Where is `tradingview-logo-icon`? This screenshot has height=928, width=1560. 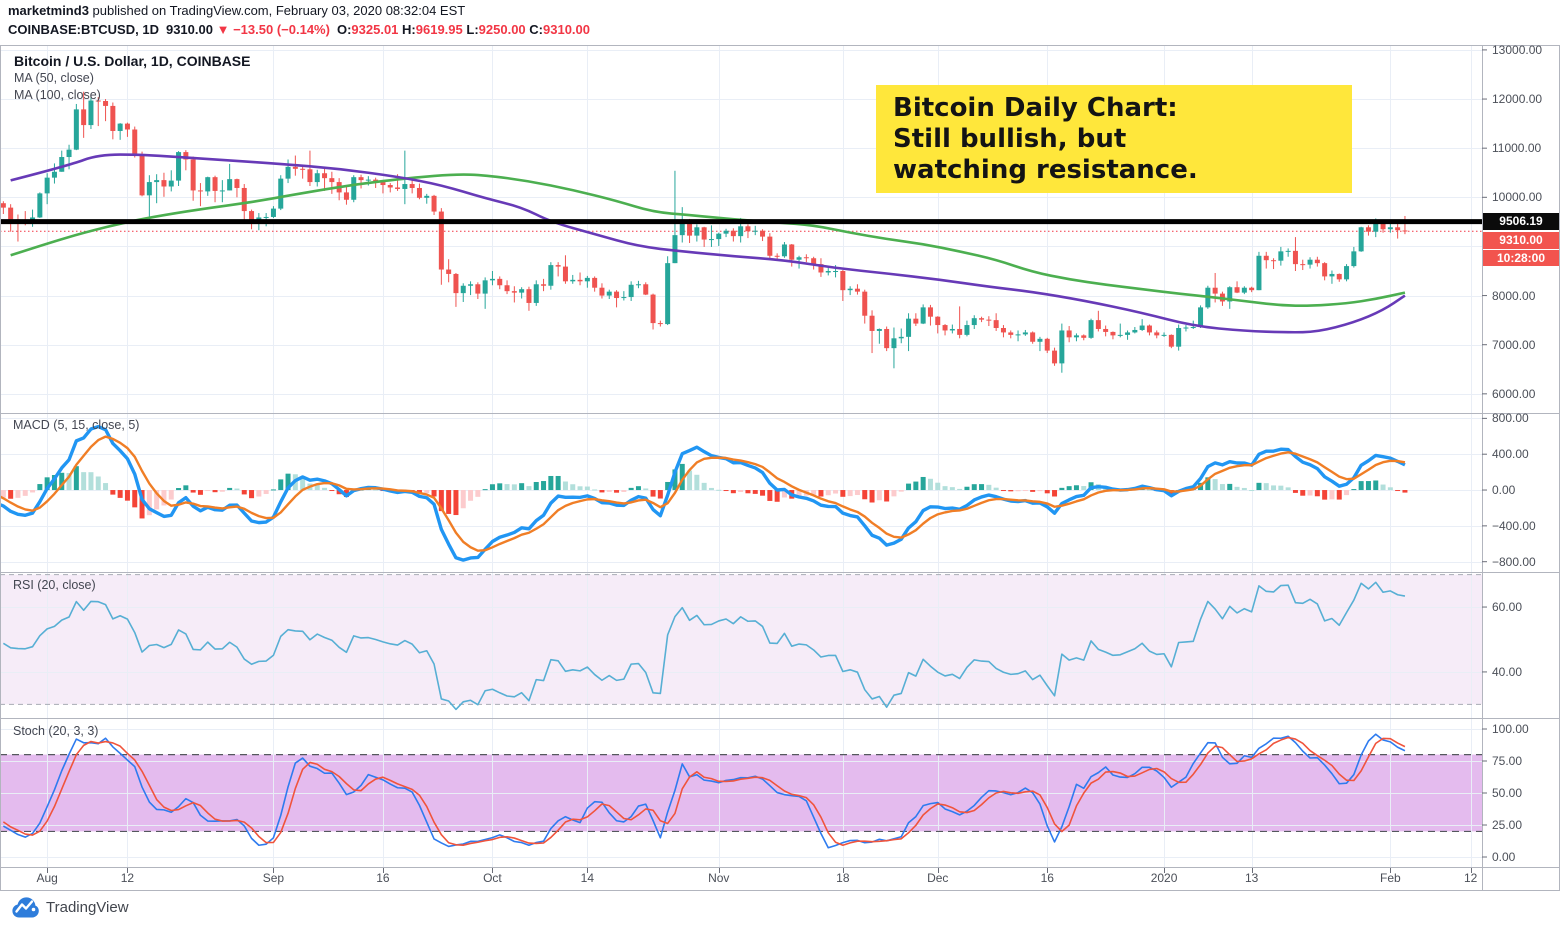 tradingview-logo-icon is located at coordinates (25, 907).